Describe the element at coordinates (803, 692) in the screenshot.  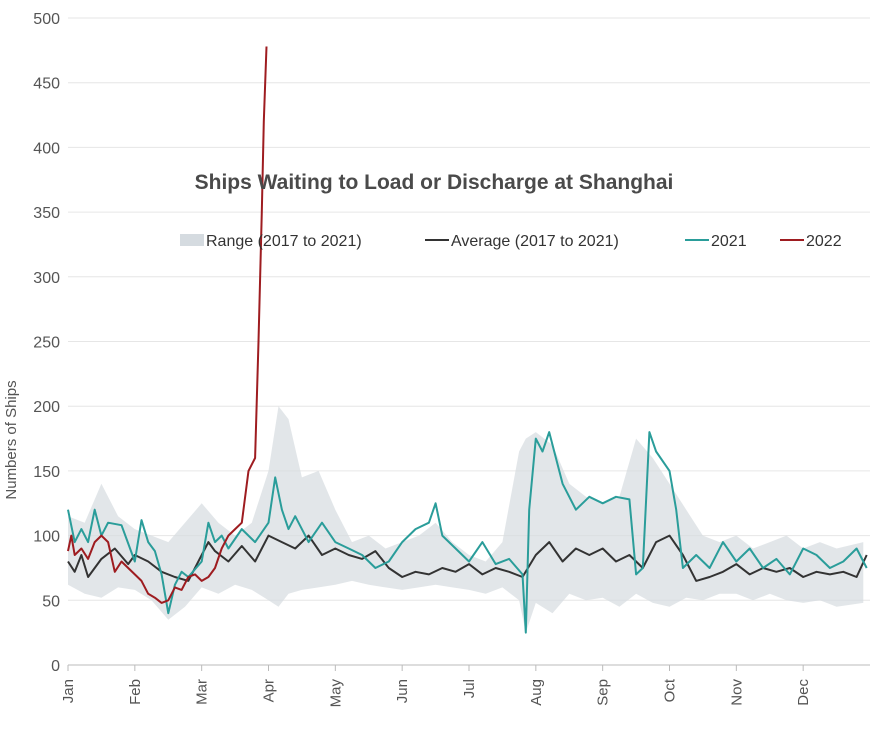
I see `x-tick-label-dec: Dec` at that location.